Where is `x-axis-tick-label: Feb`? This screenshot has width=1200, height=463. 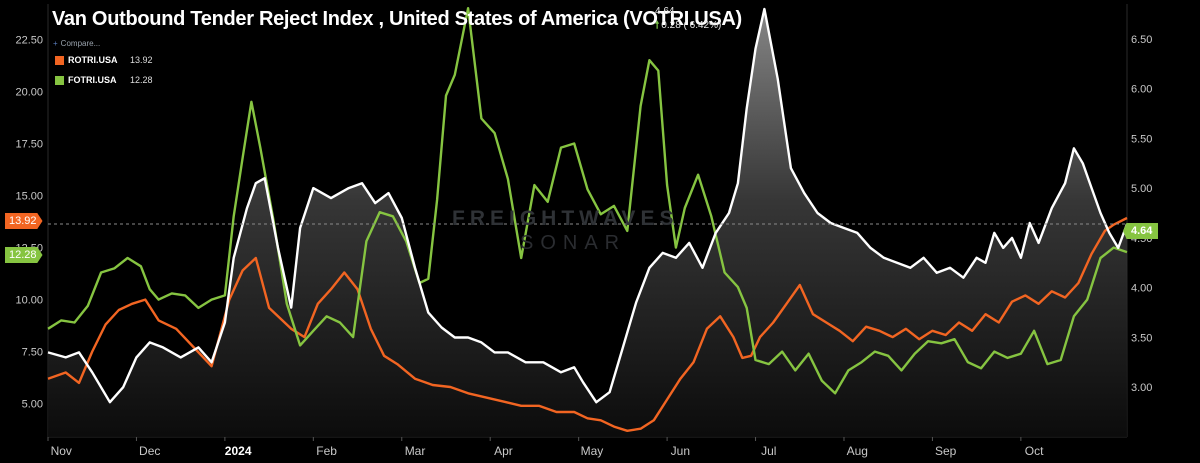
x-axis-tick-label: Feb is located at coordinates (326, 451).